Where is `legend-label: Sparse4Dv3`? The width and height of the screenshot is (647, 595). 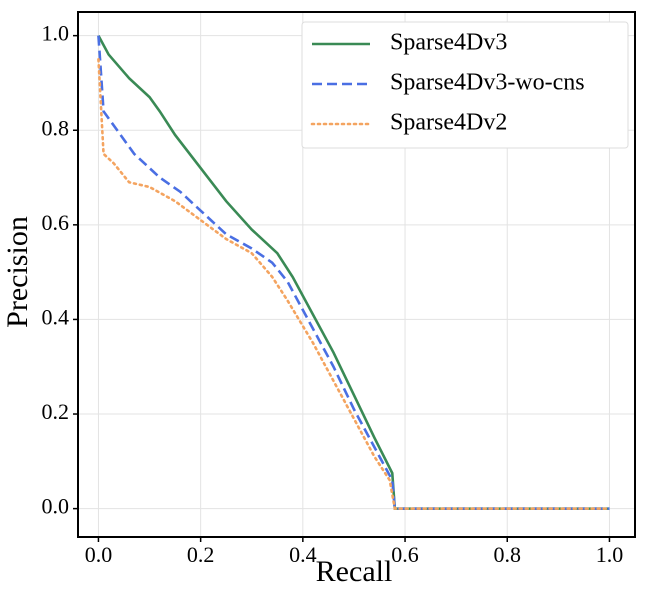
legend-label: Sparse4Dv3 is located at coordinates (448, 43).